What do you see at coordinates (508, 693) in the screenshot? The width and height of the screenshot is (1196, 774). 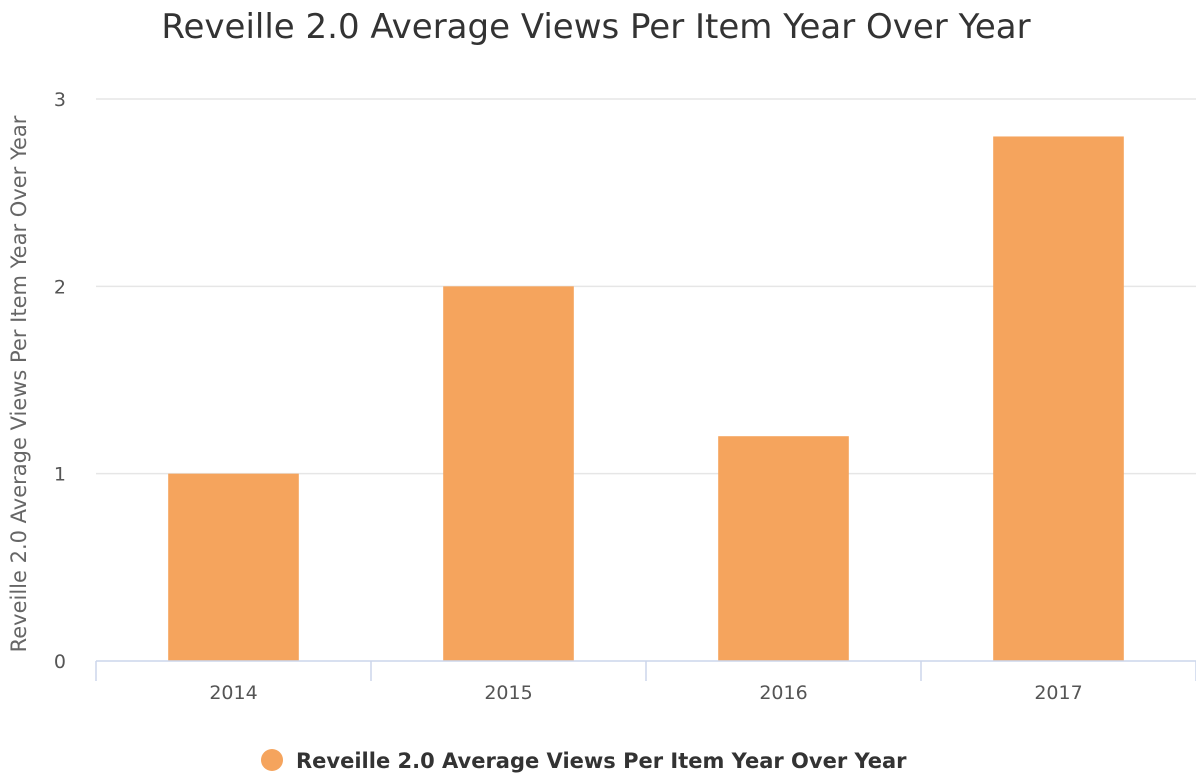 I see `x-tick-label: 2015` at bounding box center [508, 693].